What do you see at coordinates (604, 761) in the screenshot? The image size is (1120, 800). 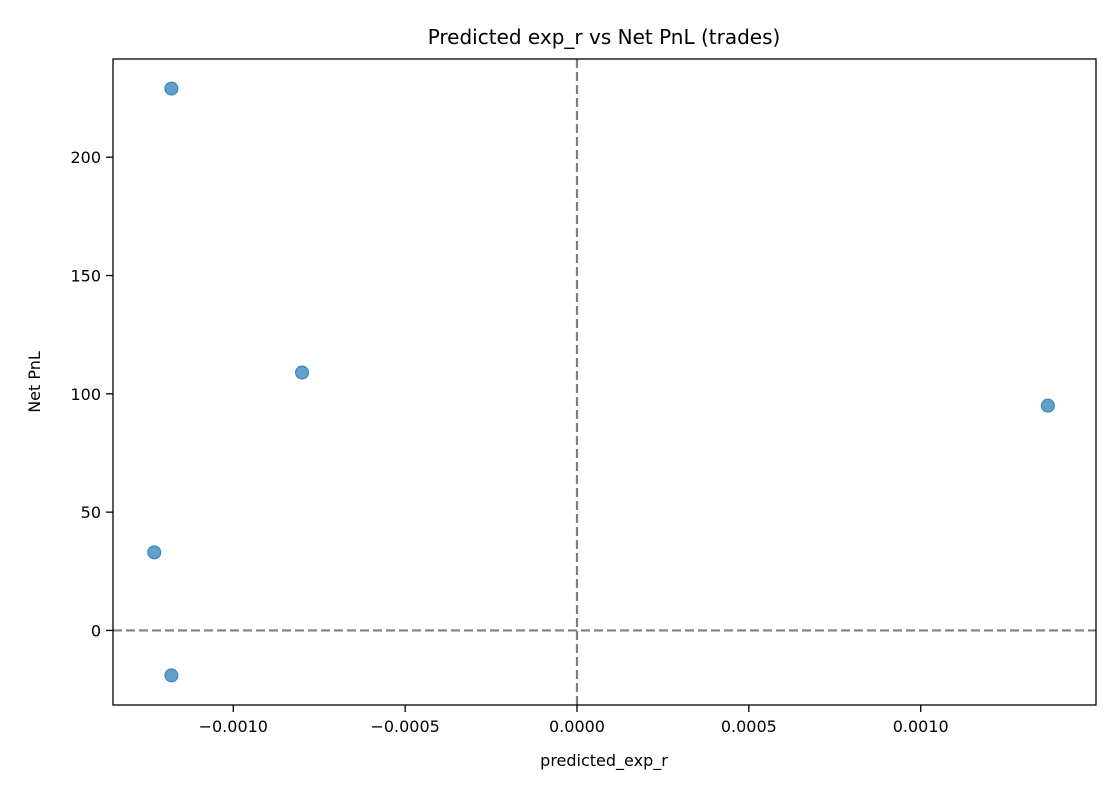 I see `x-axis-title: predicted_exp_r` at bounding box center [604, 761].